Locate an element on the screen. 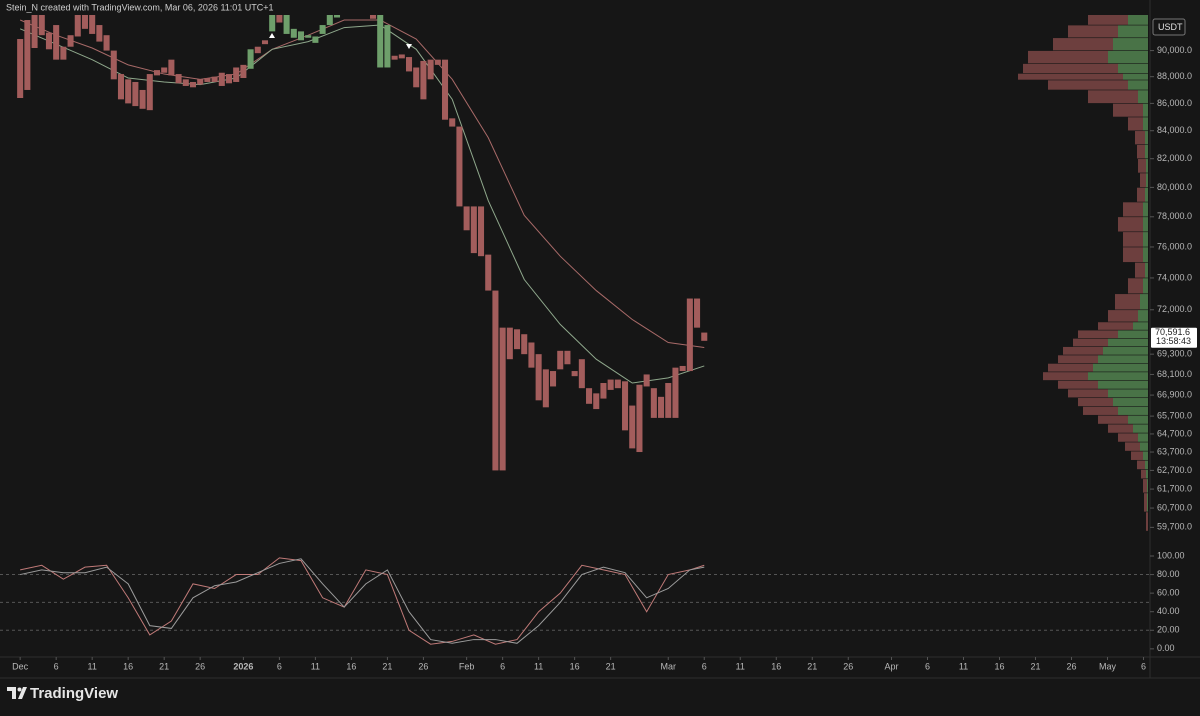 The image size is (1200, 716). currency: USDT is located at coordinates (1170, 27).